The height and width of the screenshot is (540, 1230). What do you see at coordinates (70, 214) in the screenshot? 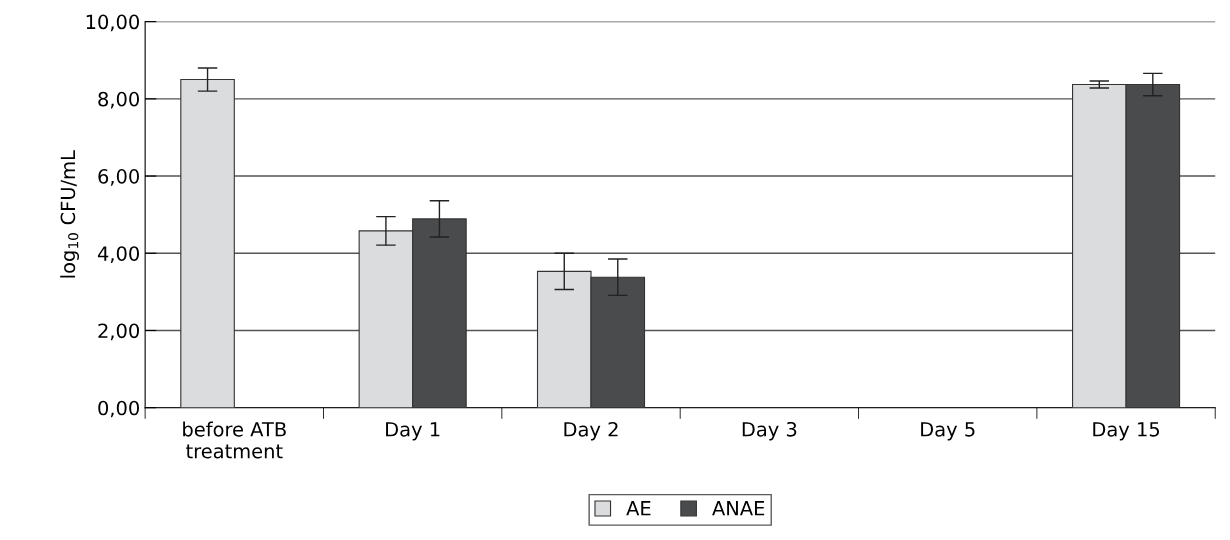
I see `y-axis-title: log$_{10}$ CFU/mL` at bounding box center [70, 214].